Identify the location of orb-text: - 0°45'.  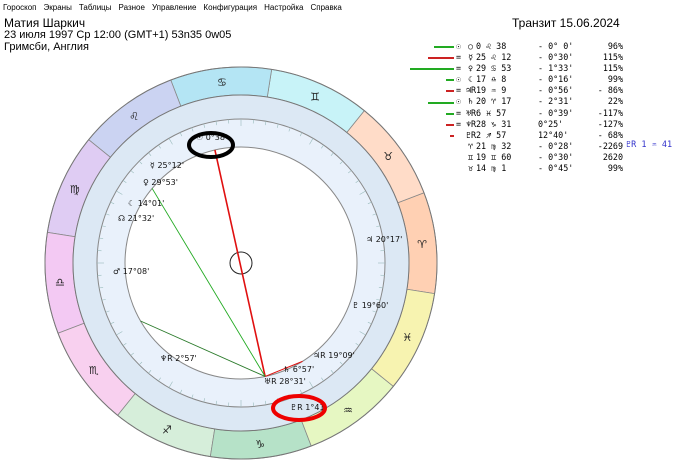
(556, 168).